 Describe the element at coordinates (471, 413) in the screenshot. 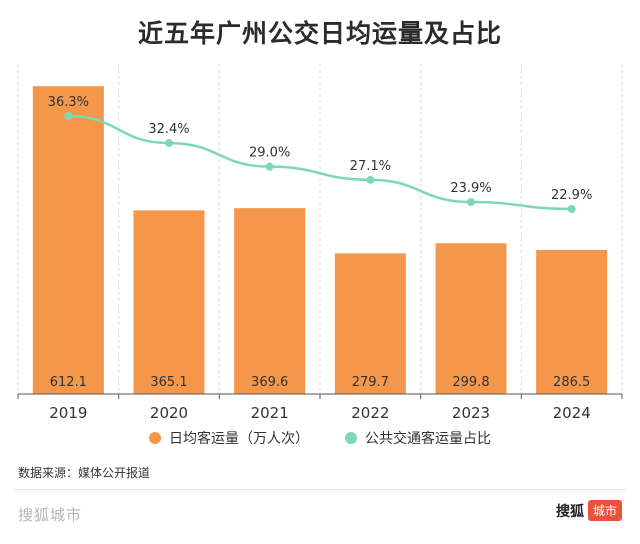

I see `x-tick-label: 2023` at that location.